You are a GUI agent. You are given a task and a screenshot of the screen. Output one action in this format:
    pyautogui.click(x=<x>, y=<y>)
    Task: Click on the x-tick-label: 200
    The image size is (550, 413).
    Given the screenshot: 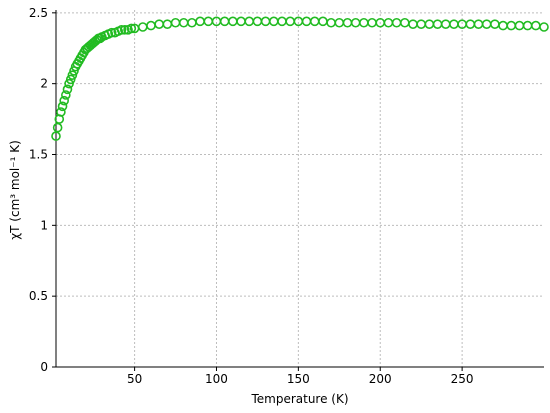 What is the action you would take?
    pyautogui.click(x=380, y=379)
    